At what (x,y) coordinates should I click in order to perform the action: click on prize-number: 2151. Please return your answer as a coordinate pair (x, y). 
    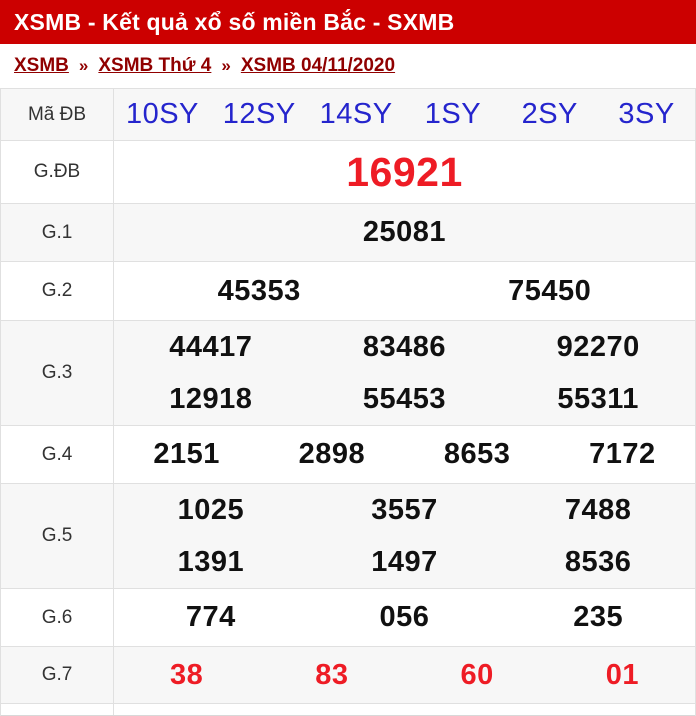
    Looking at the image, I should click on (186, 454).